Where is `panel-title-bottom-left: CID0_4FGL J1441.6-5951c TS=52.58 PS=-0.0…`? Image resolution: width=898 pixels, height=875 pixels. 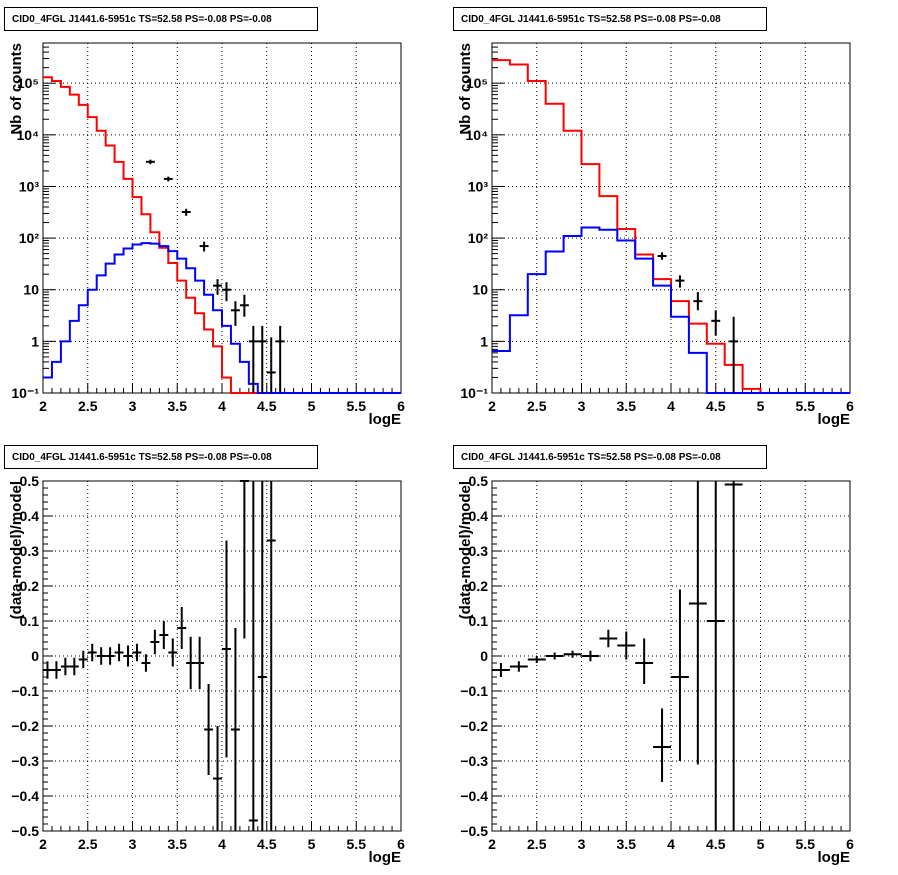 panel-title-bottom-left: CID0_4FGL J1441.6-5951c TS=52.58 PS=-0.0… is located at coordinates (161, 457).